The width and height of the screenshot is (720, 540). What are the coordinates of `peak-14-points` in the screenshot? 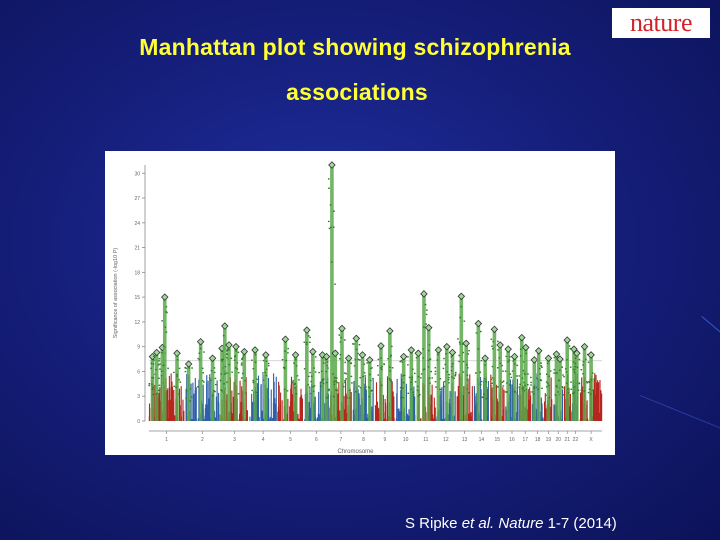 It's located at (478, 358).